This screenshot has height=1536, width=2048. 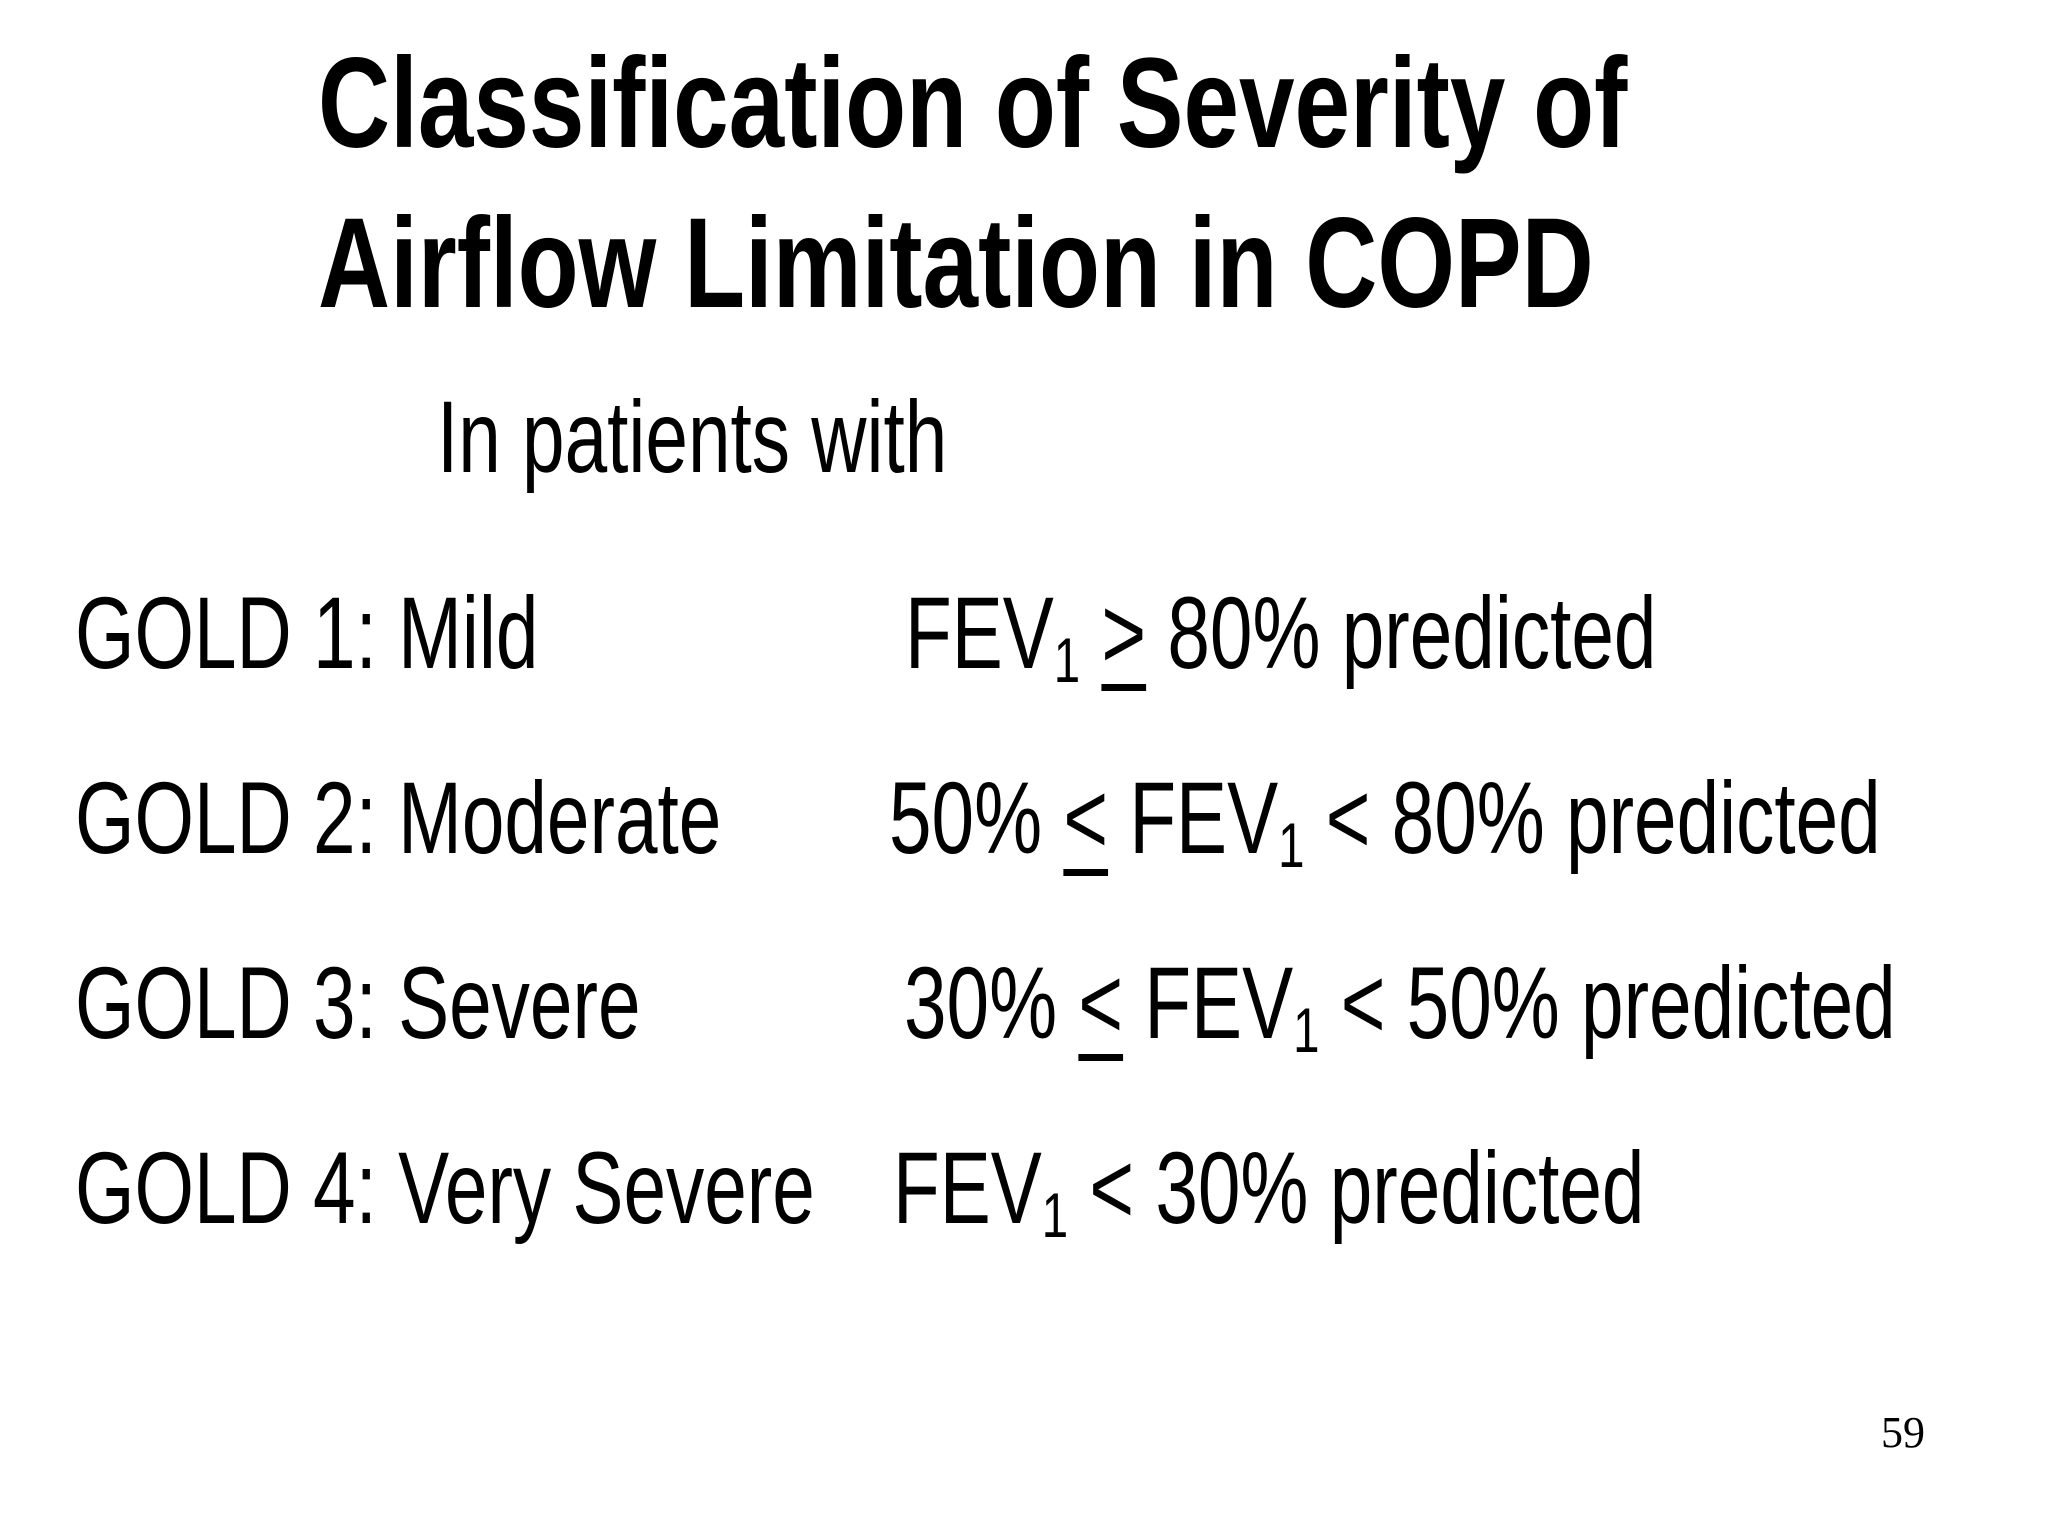 What do you see at coordinates (692, 437) in the screenshot?
I see `subtitle-text: In patients with` at bounding box center [692, 437].